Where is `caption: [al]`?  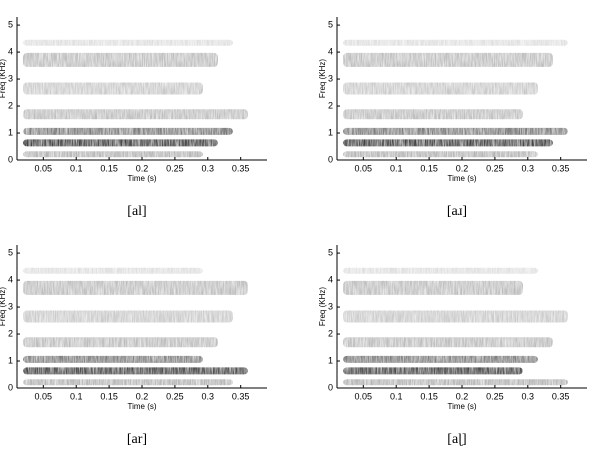 caption: [al] is located at coordinates (136, 211).